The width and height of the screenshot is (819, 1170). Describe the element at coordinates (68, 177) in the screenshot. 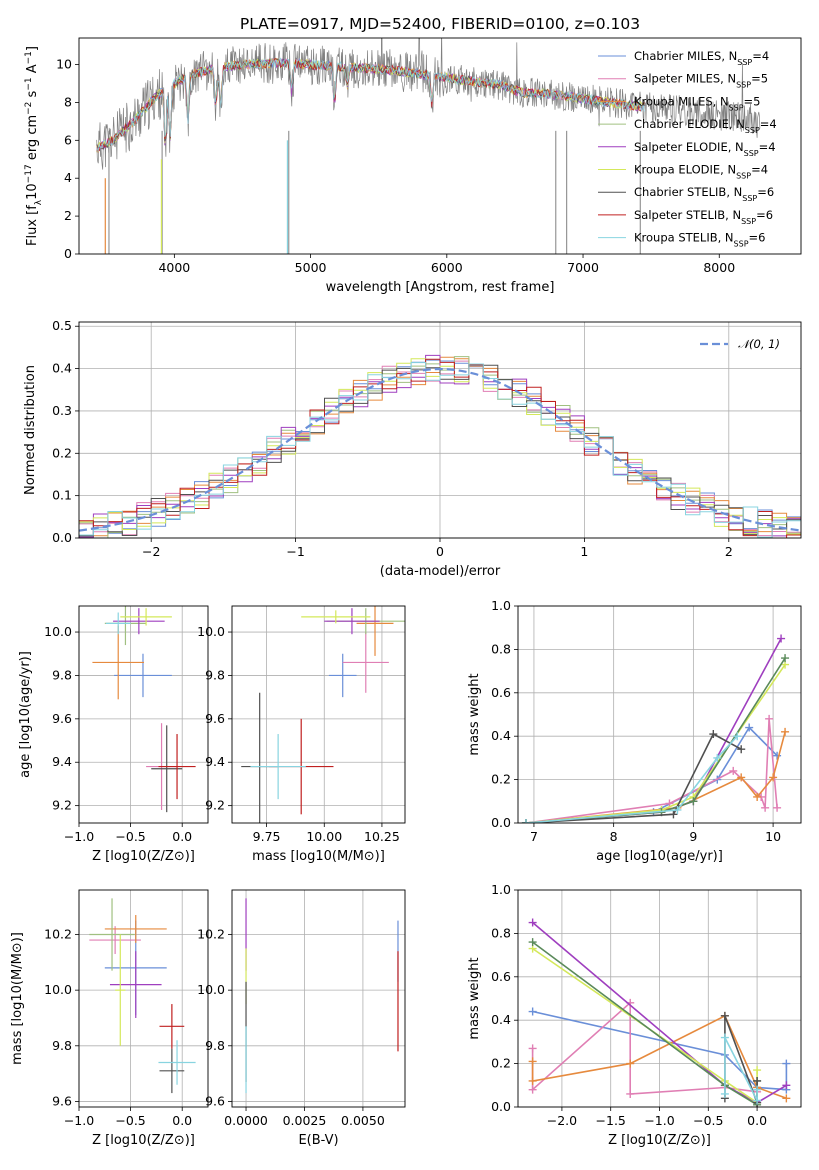

I see `y-tick-label: 4` at that location.